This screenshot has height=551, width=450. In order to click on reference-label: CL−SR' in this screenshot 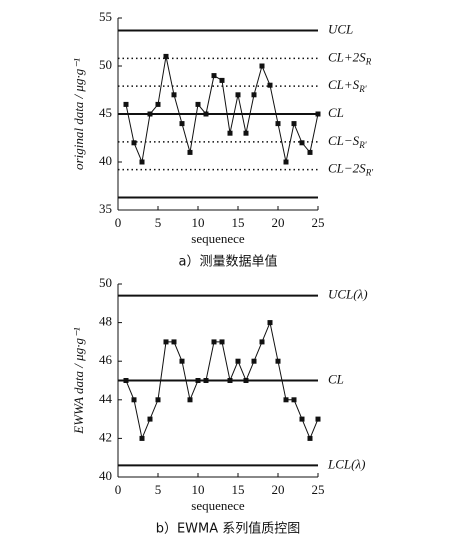, I will do `click(348, 141)`.